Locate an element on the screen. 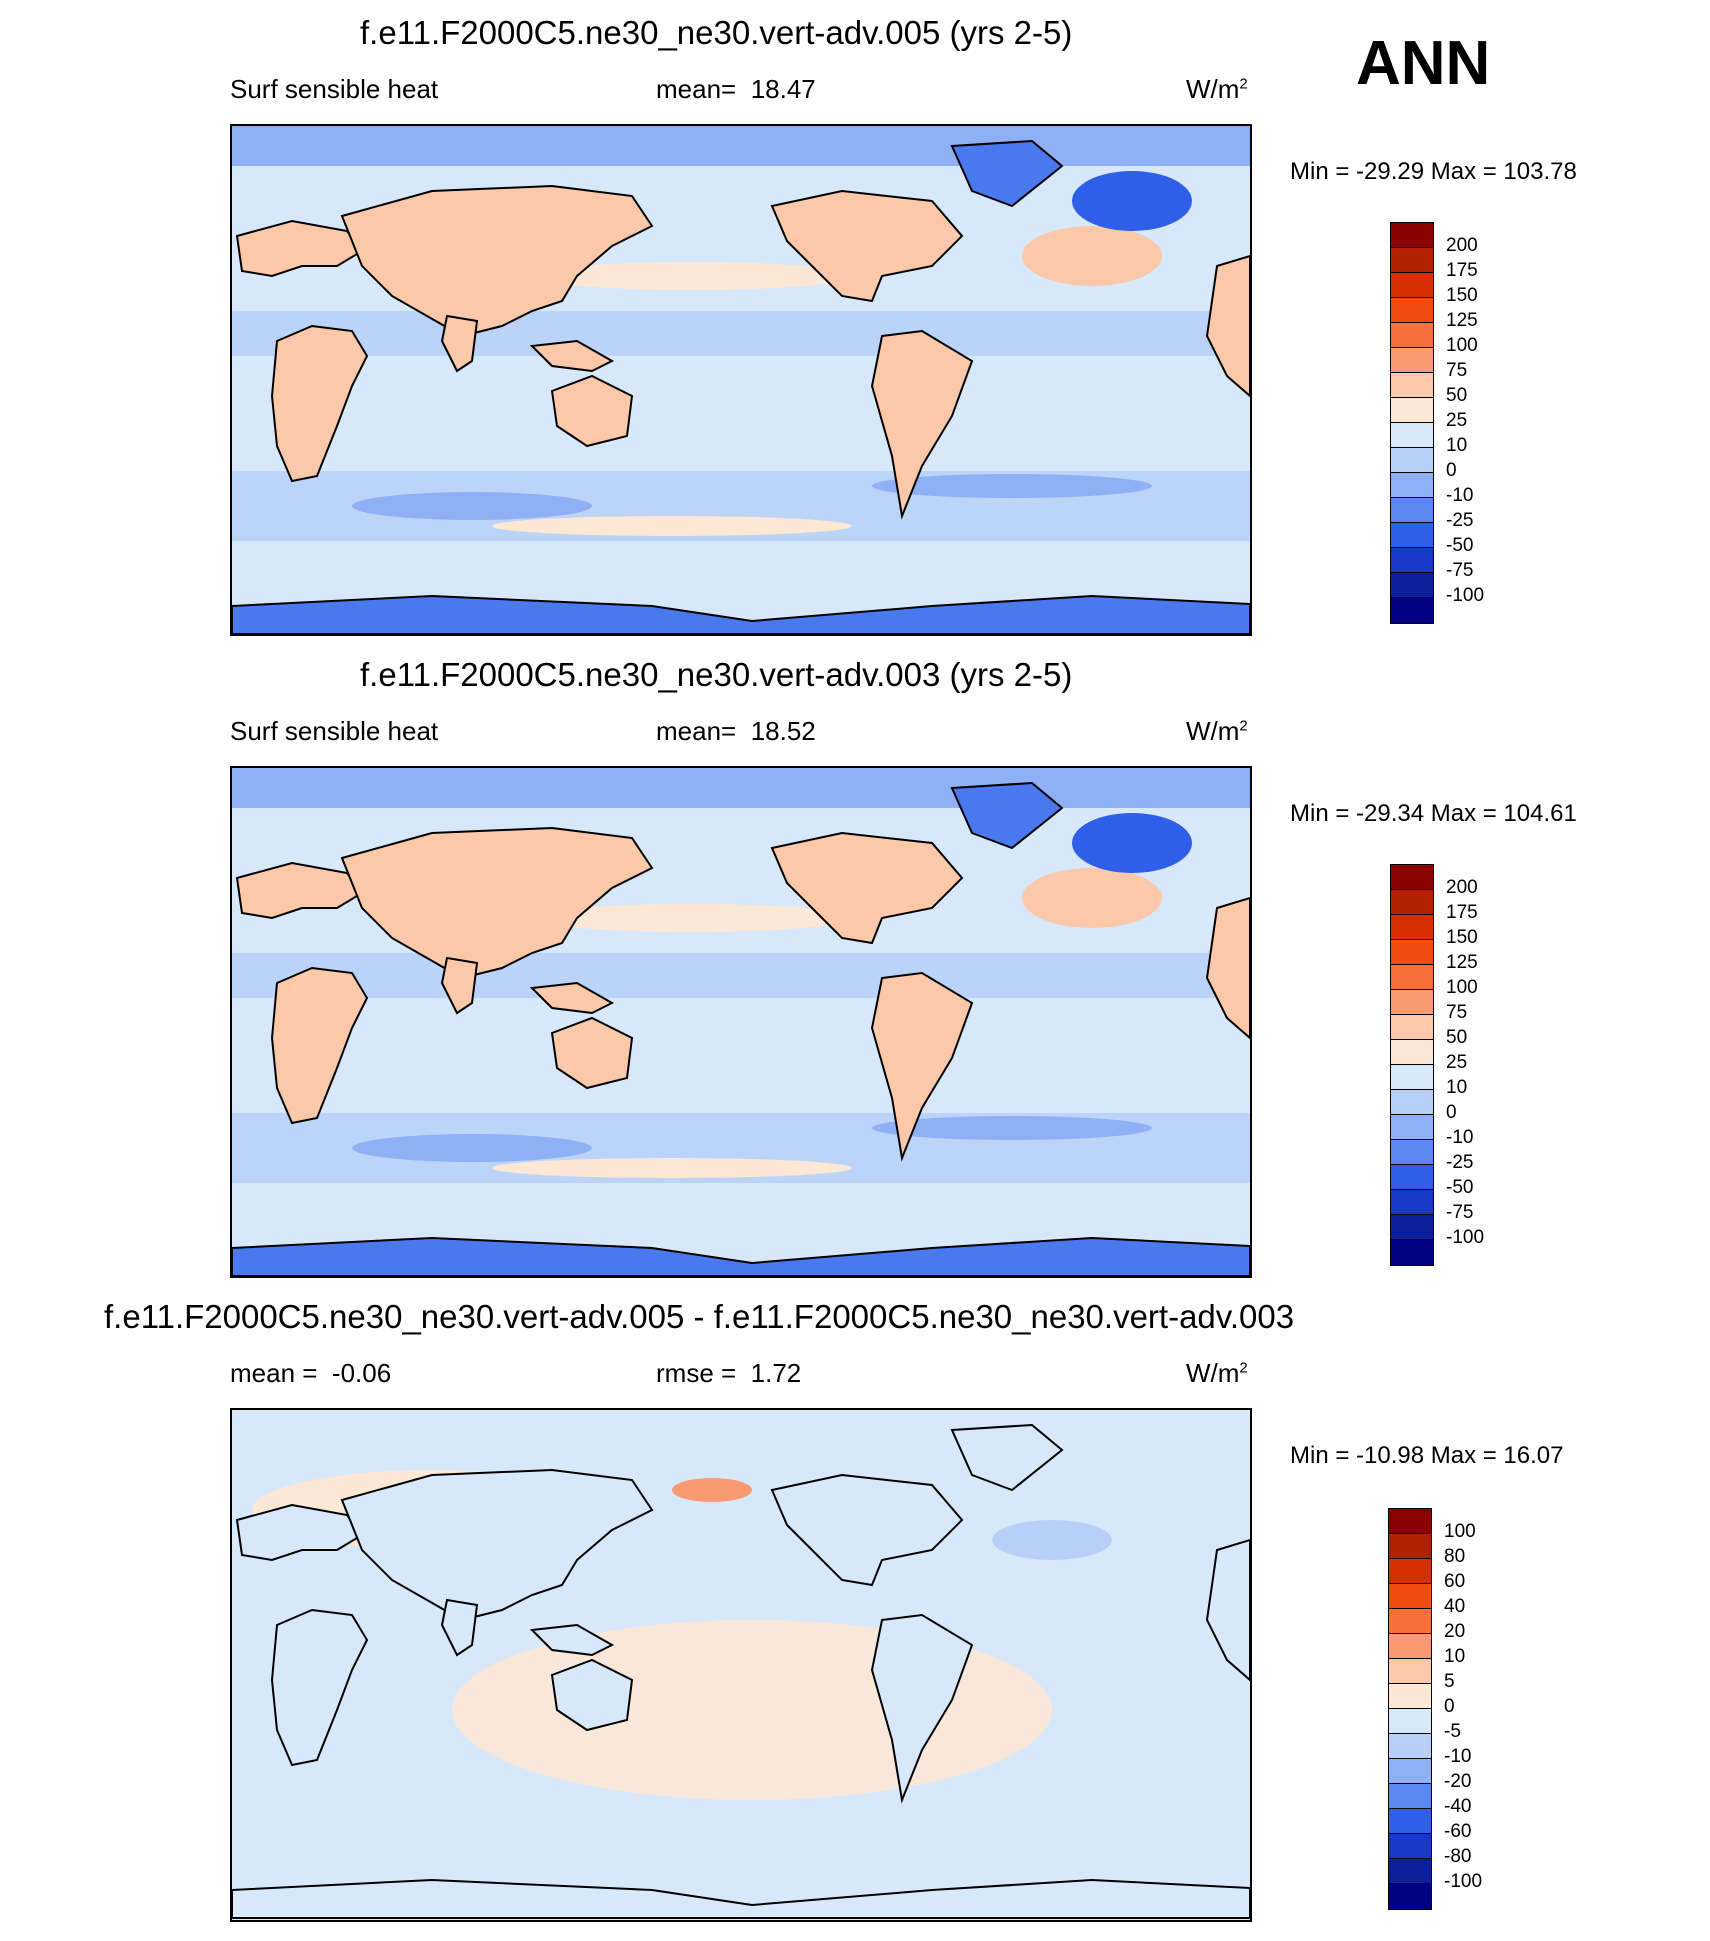 Image resolution: width=1710 pixels, height=1941 pixels. colorbar-tick-label: 75 is located at coordinates (1457, 1012).